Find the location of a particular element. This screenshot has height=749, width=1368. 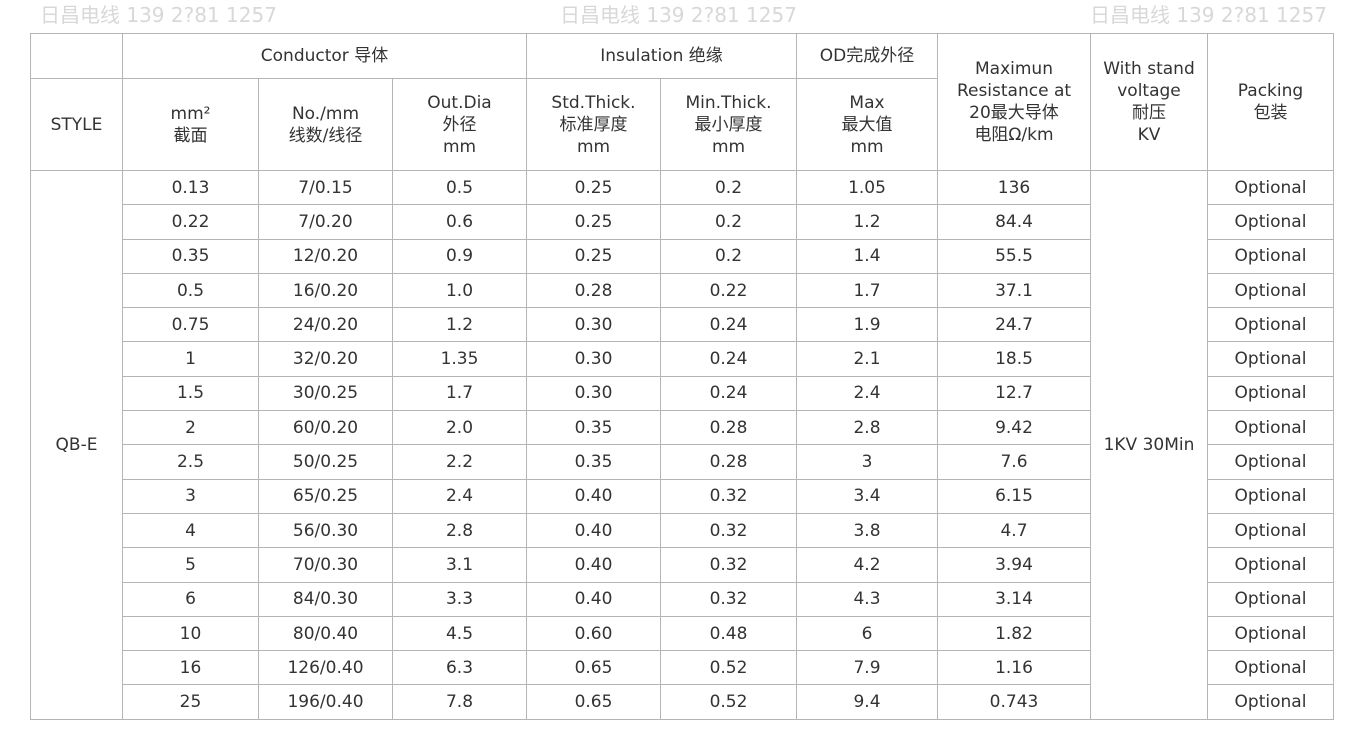

cross-section-cell: 0.75 is located at coordinates (190, 325).